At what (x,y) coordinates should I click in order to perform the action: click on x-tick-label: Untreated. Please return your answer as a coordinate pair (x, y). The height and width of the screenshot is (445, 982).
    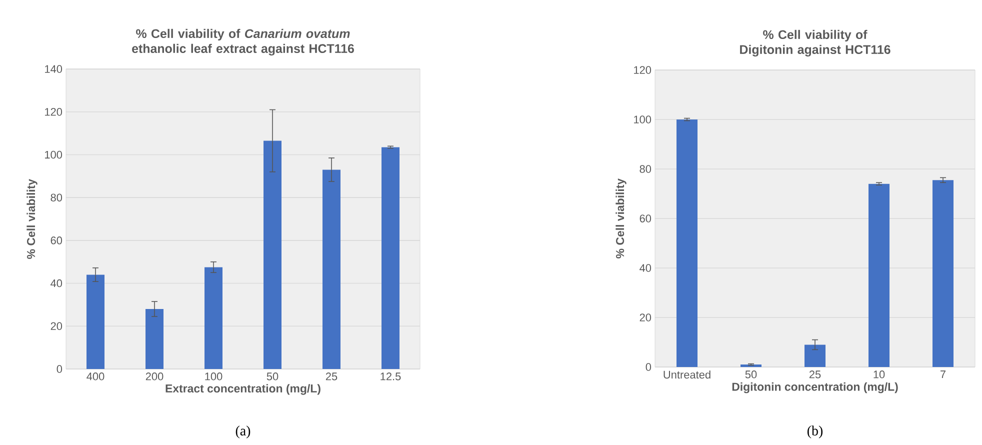
    Looking at the image, I should click on (687, 374).